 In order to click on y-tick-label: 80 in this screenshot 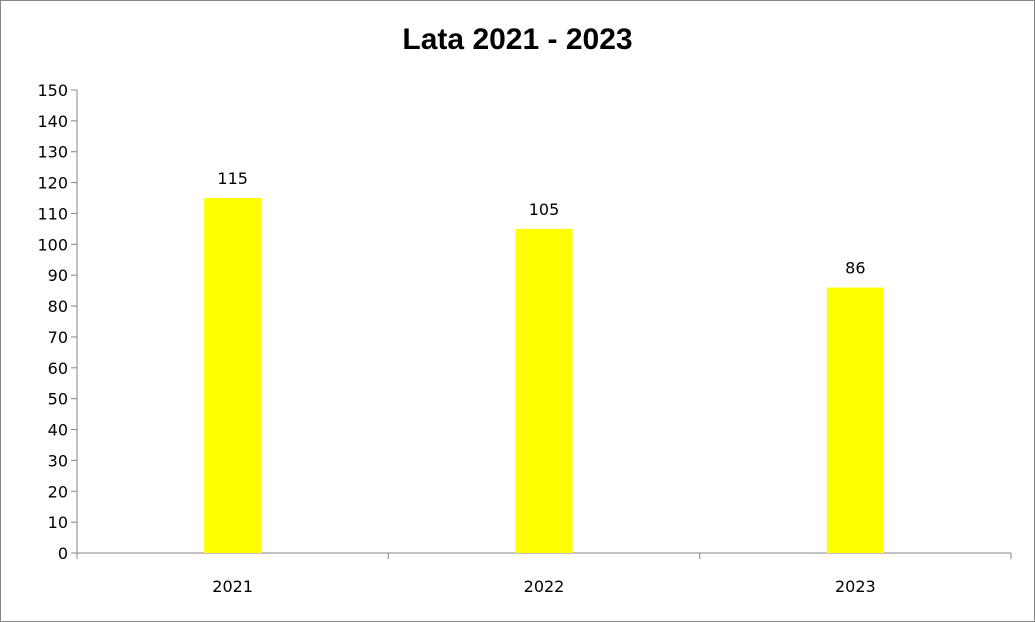, I will do `click(58, 306)`.